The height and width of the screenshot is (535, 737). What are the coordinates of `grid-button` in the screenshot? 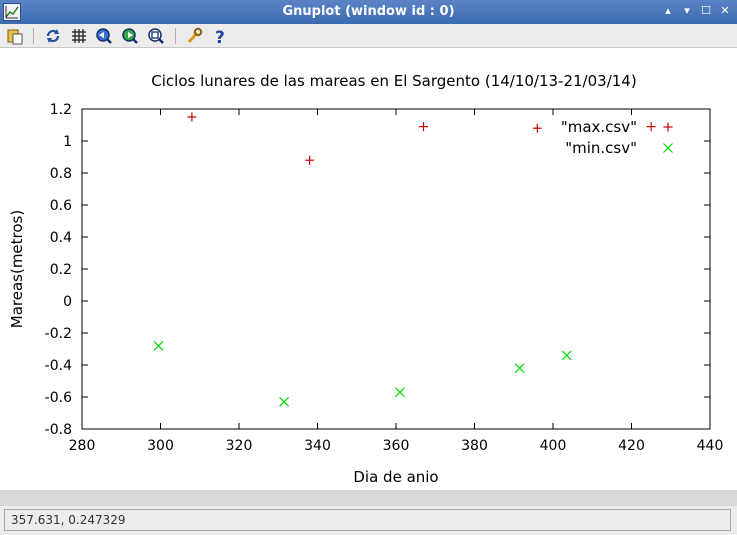 It's located at (79, 36).